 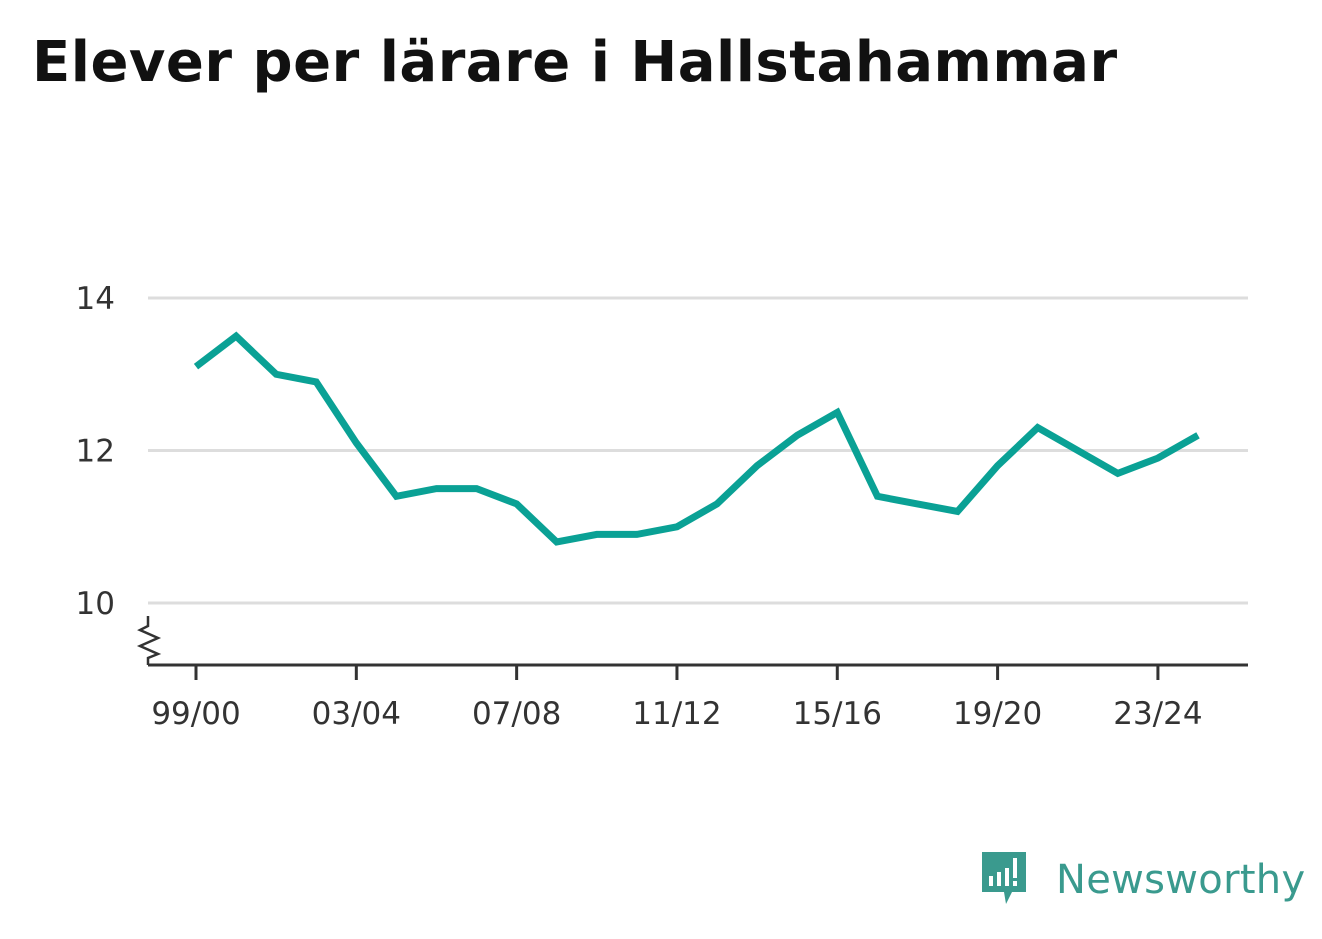 I want to click on x-tick-label: 19/20, so click(x=997, y=714).